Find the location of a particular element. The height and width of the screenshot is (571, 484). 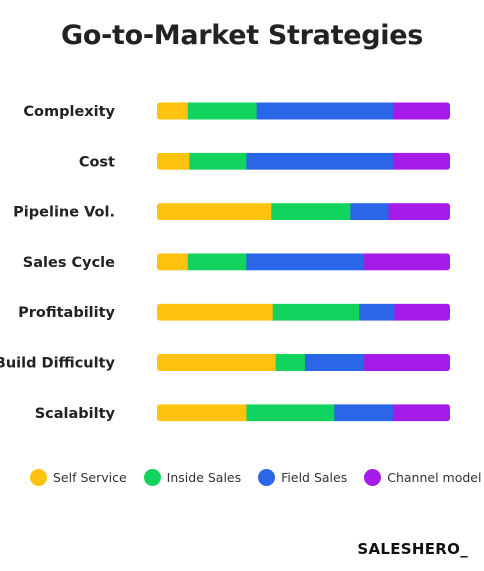

category-label: Complexity is located at coordinates (69, 112).